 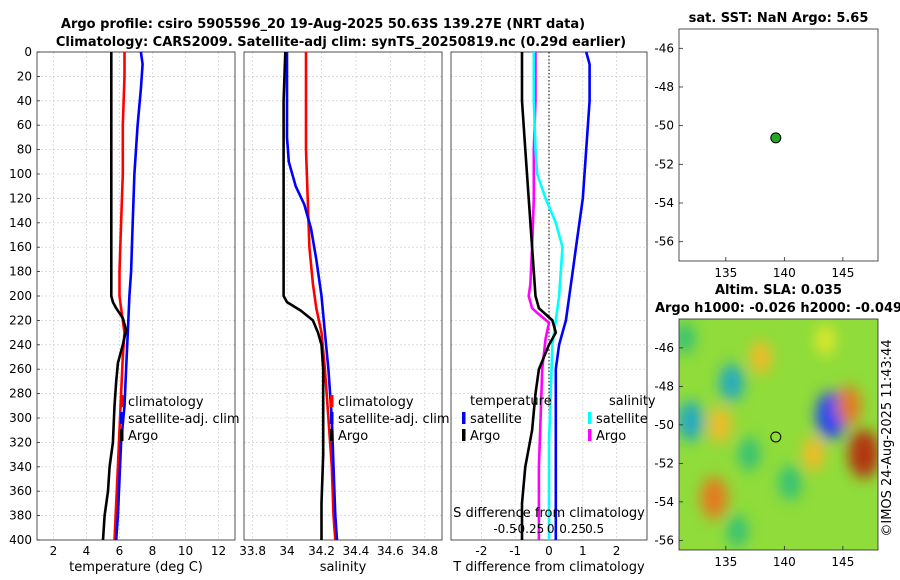 What do you see at coordinates (20, 467) in the screenshot?
I see `y-tick-label: 340` at bounding box center [20, 467].